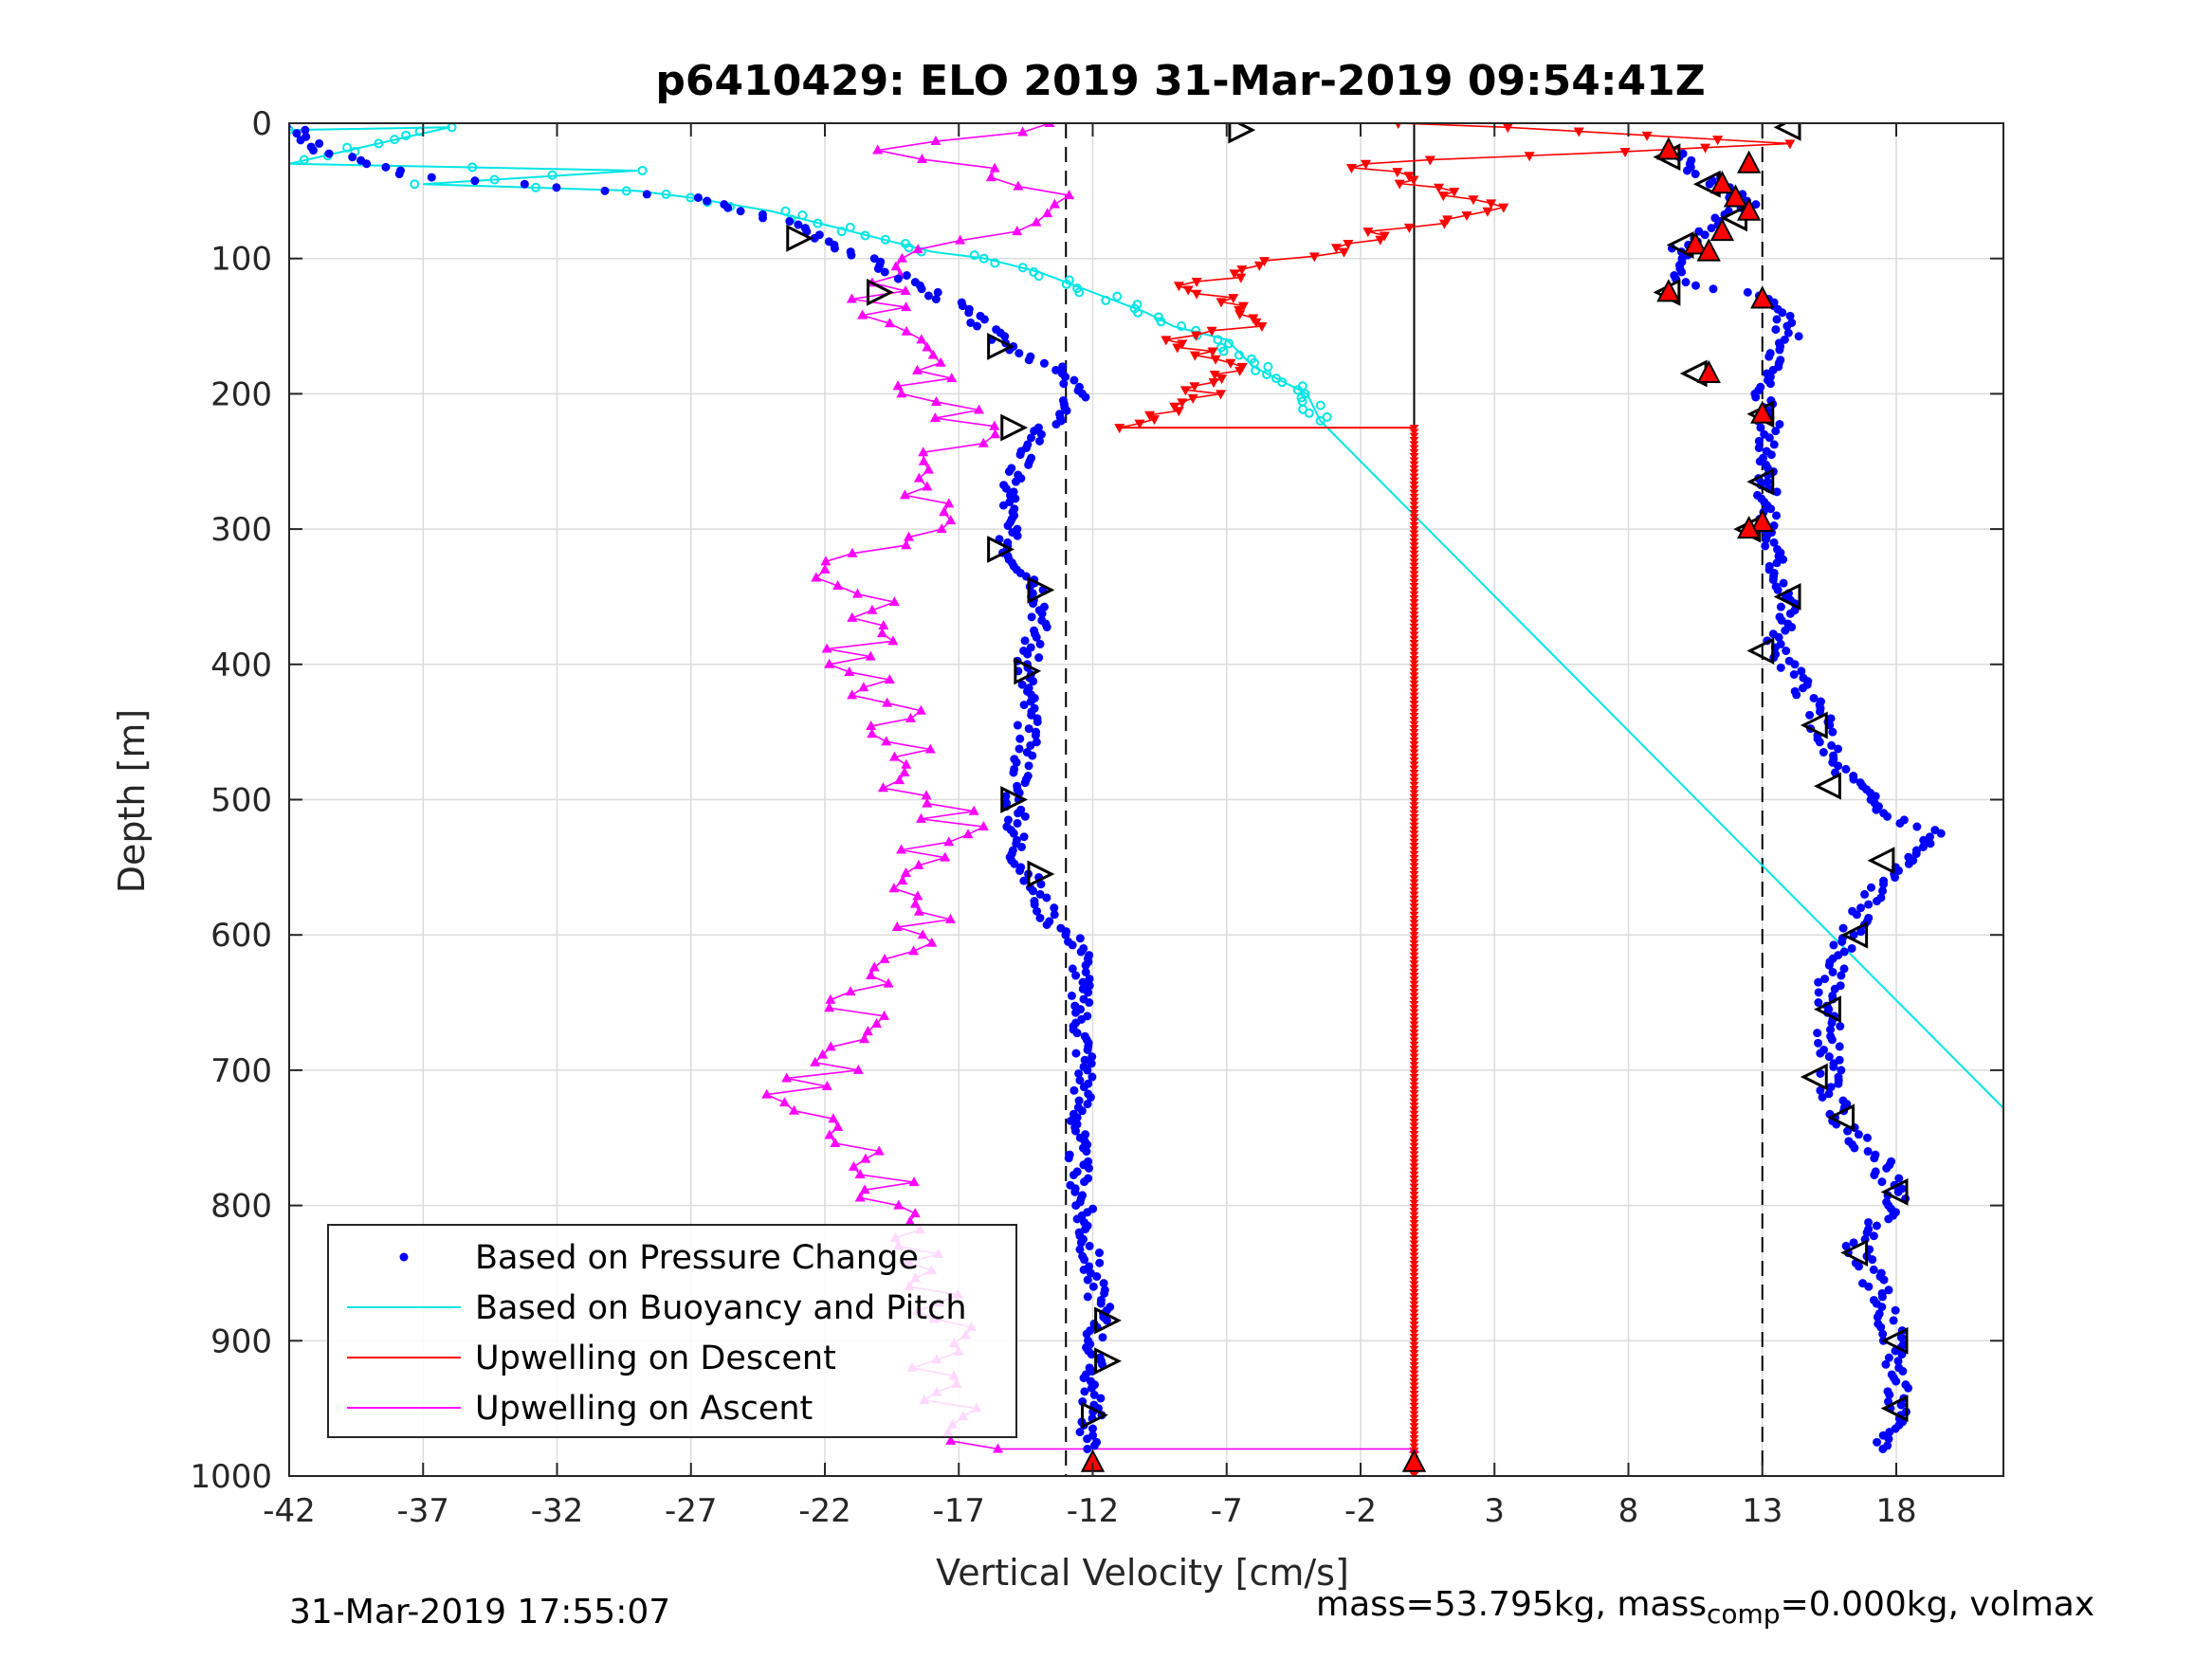 The width and height of the screenshot is (2212, 1659). Describe the element at coordinates (697, 1258) in the screenshot. I see `legend-label: Based on Pressure Change` at that location.